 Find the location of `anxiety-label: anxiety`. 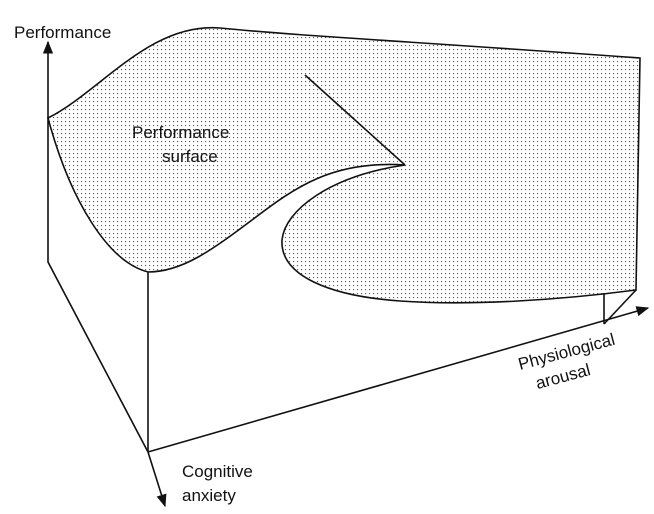

anxiety-label: anxiety is located at coordinates (209, 495).